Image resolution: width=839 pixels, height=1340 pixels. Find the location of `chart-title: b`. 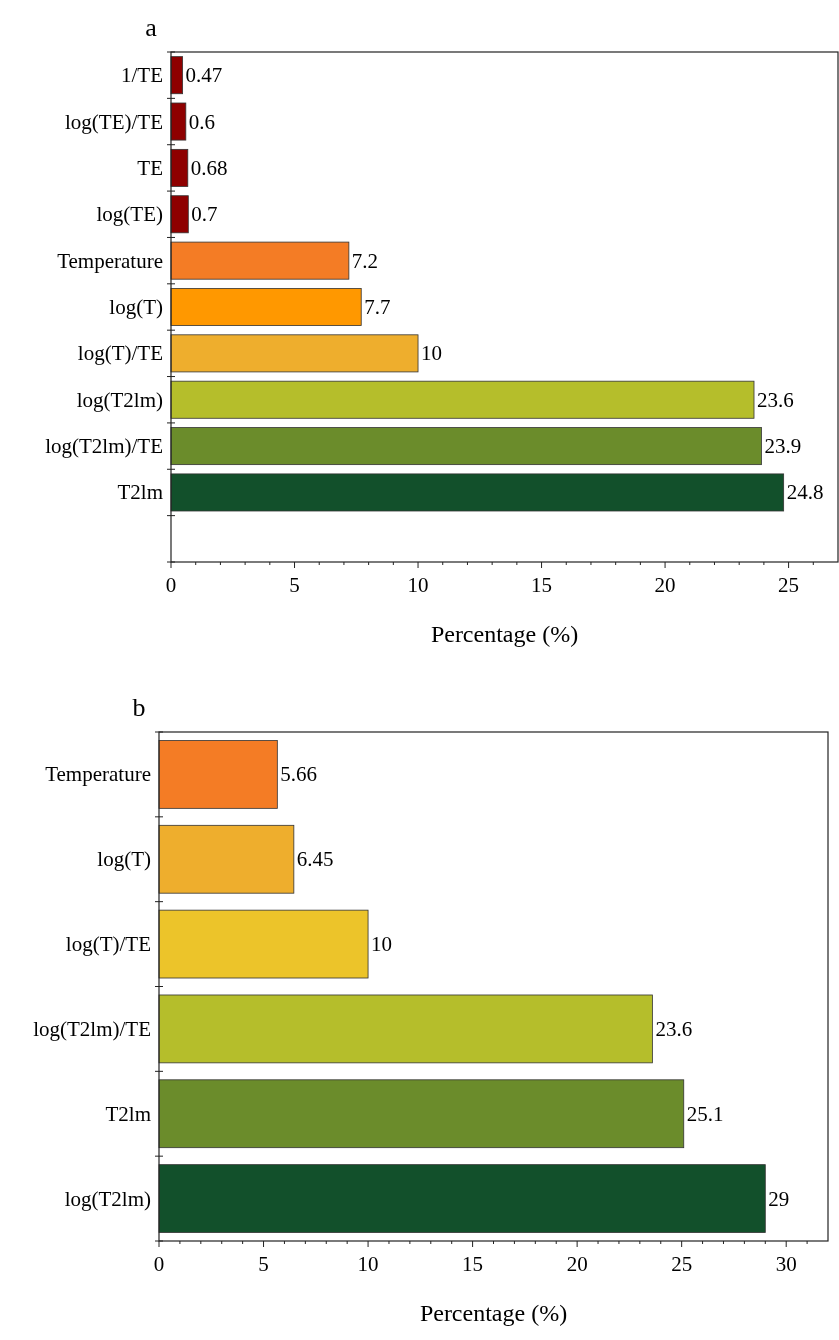

chart-title: b is located at coordinates (139, 707).